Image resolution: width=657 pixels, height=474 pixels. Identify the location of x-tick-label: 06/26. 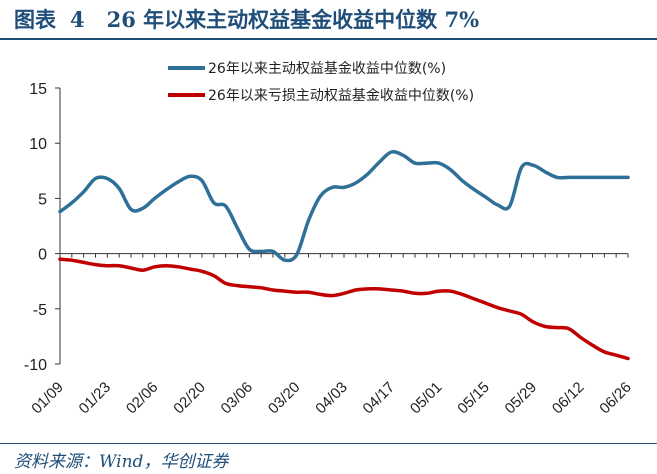
(615, 398).